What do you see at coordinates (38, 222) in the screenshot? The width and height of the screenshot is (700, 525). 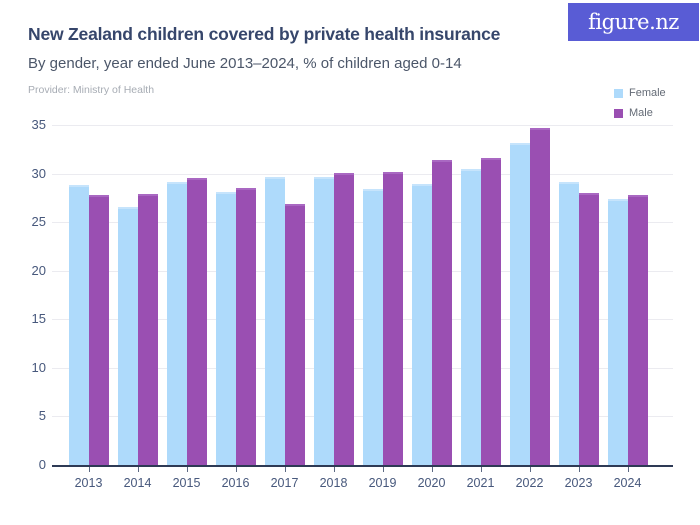 I see `y-axis-label-25: 25` at bounding box center [38, 222].